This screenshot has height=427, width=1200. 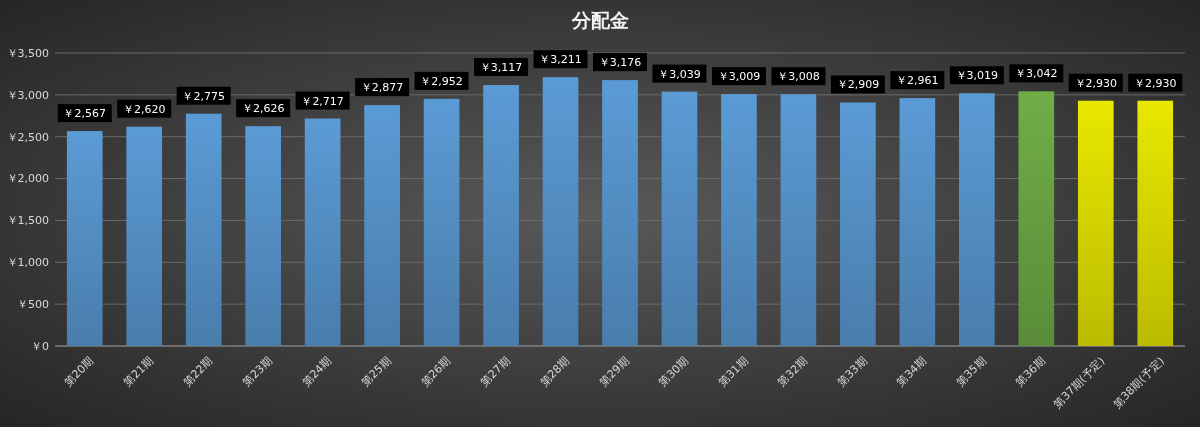 What do you see at coordinates (33, 304) in the screenshot?
I see `y-tick-label: ￥500` at bounding box center [33, 304].